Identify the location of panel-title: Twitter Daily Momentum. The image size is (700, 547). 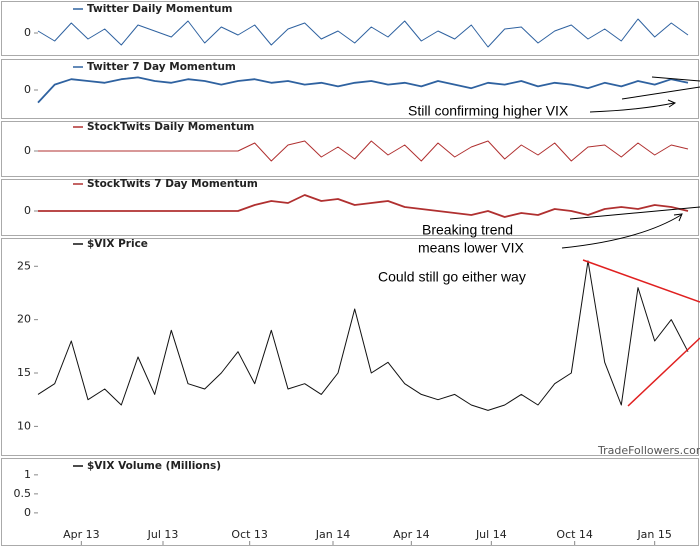
(159, 9).